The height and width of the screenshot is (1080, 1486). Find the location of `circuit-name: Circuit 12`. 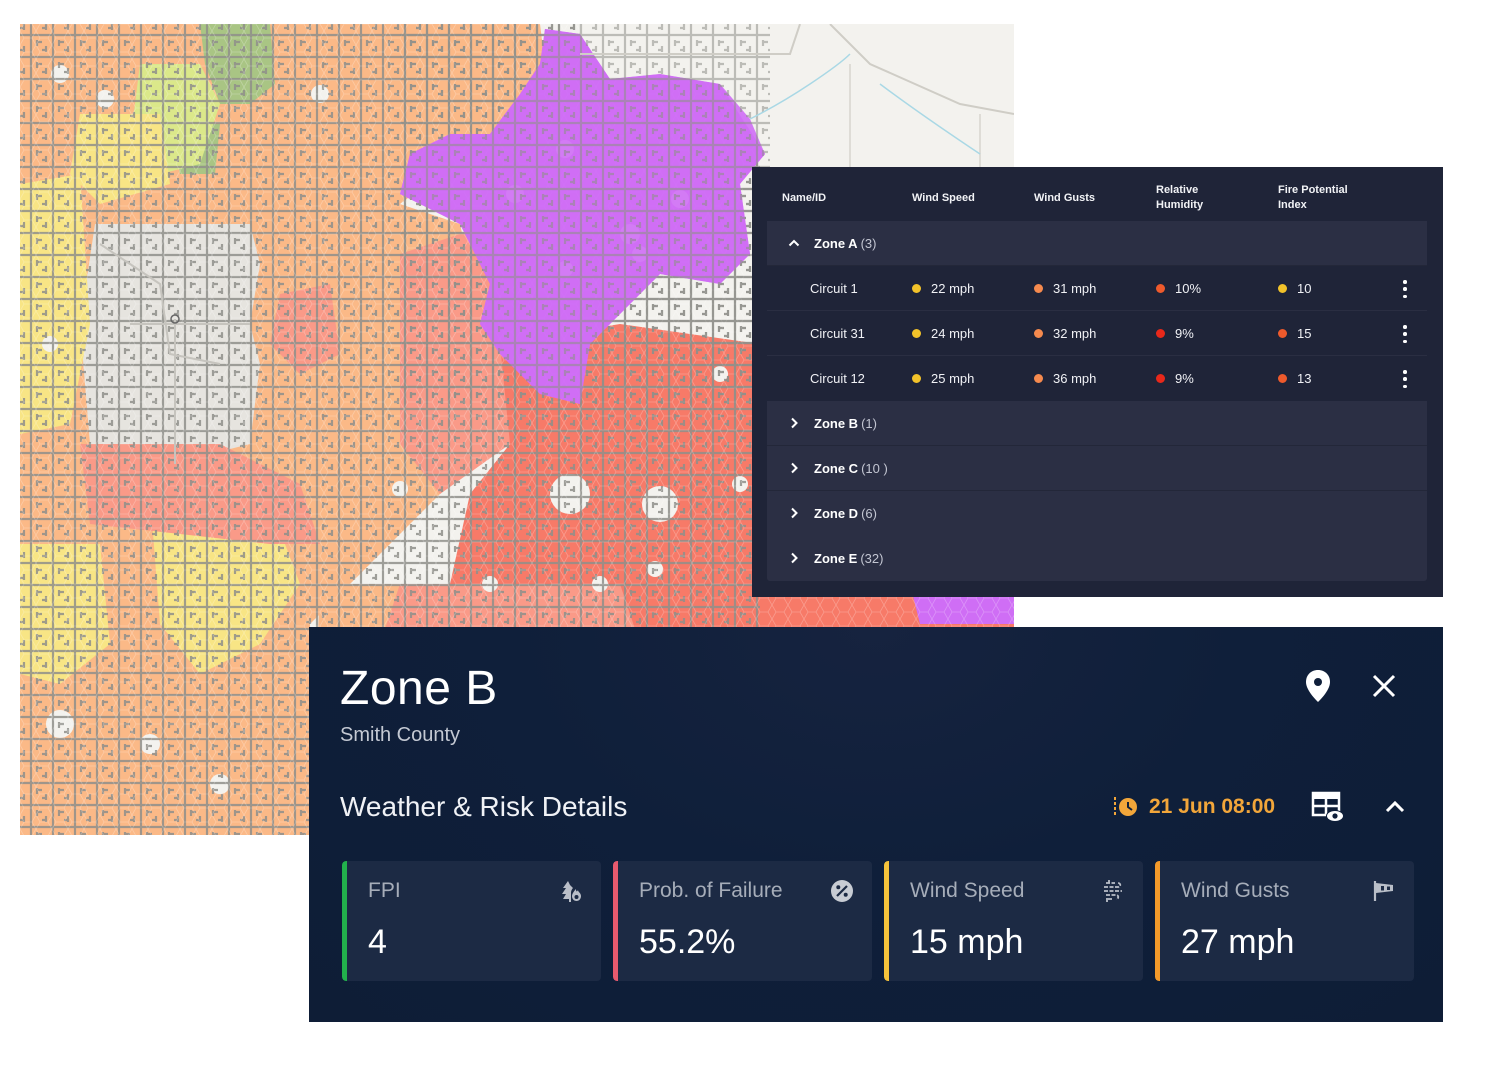

circuit-name: Circuit 12 is located at coordinates (837, 378).